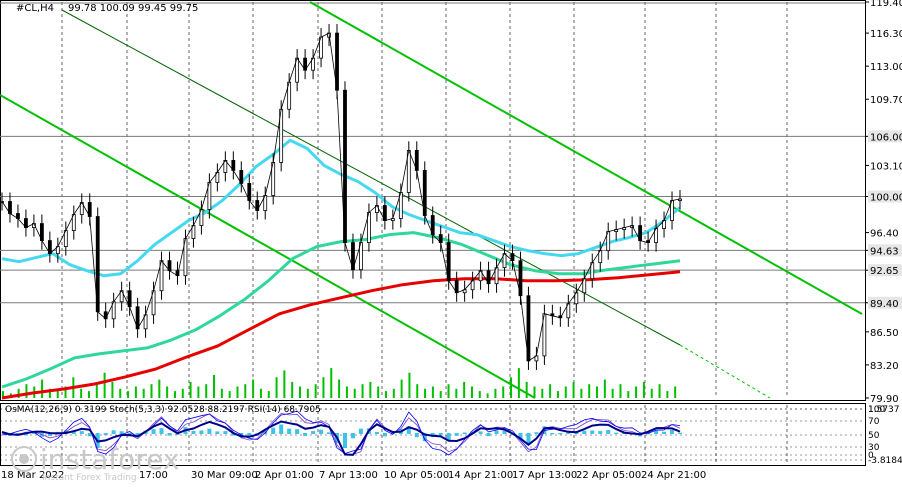  I want to click on price-tick-label: 89.40, so click(884, 304).